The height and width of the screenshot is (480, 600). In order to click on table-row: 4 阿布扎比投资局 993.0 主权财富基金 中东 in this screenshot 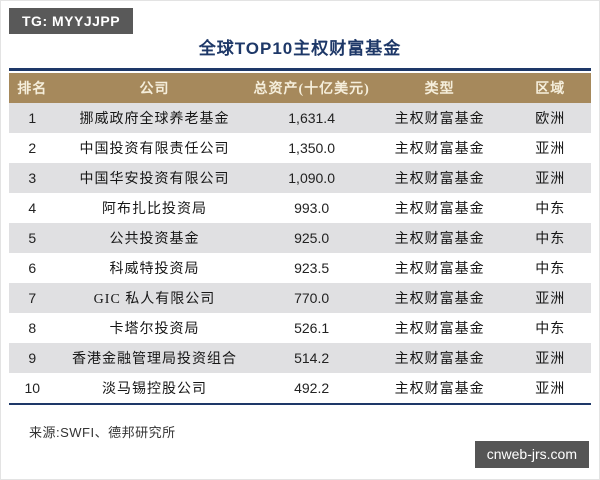, I will do `click(300, 208)`.